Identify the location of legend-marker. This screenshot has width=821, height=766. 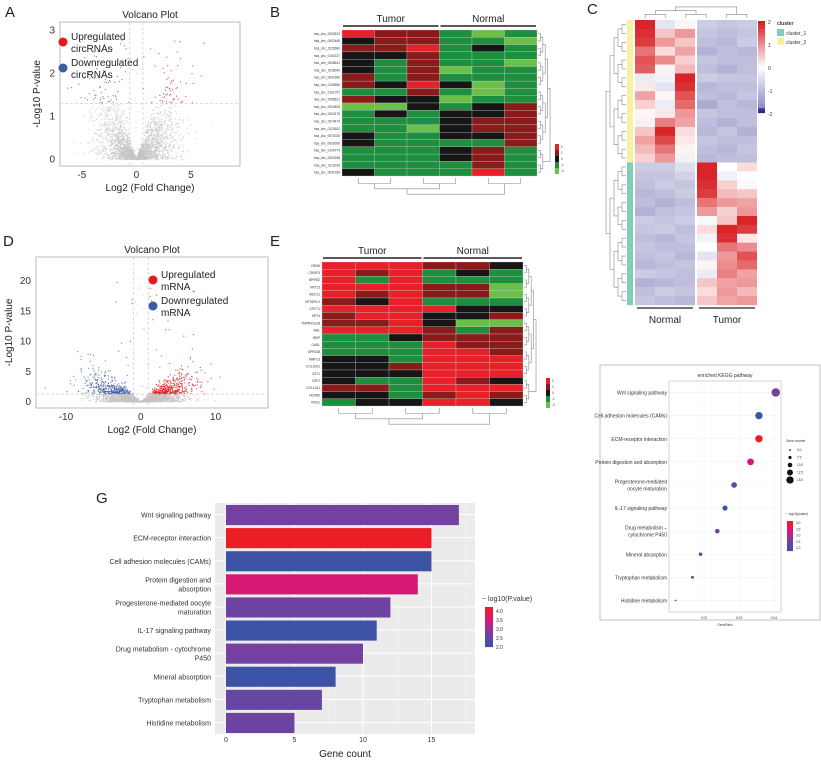
(63, 42).